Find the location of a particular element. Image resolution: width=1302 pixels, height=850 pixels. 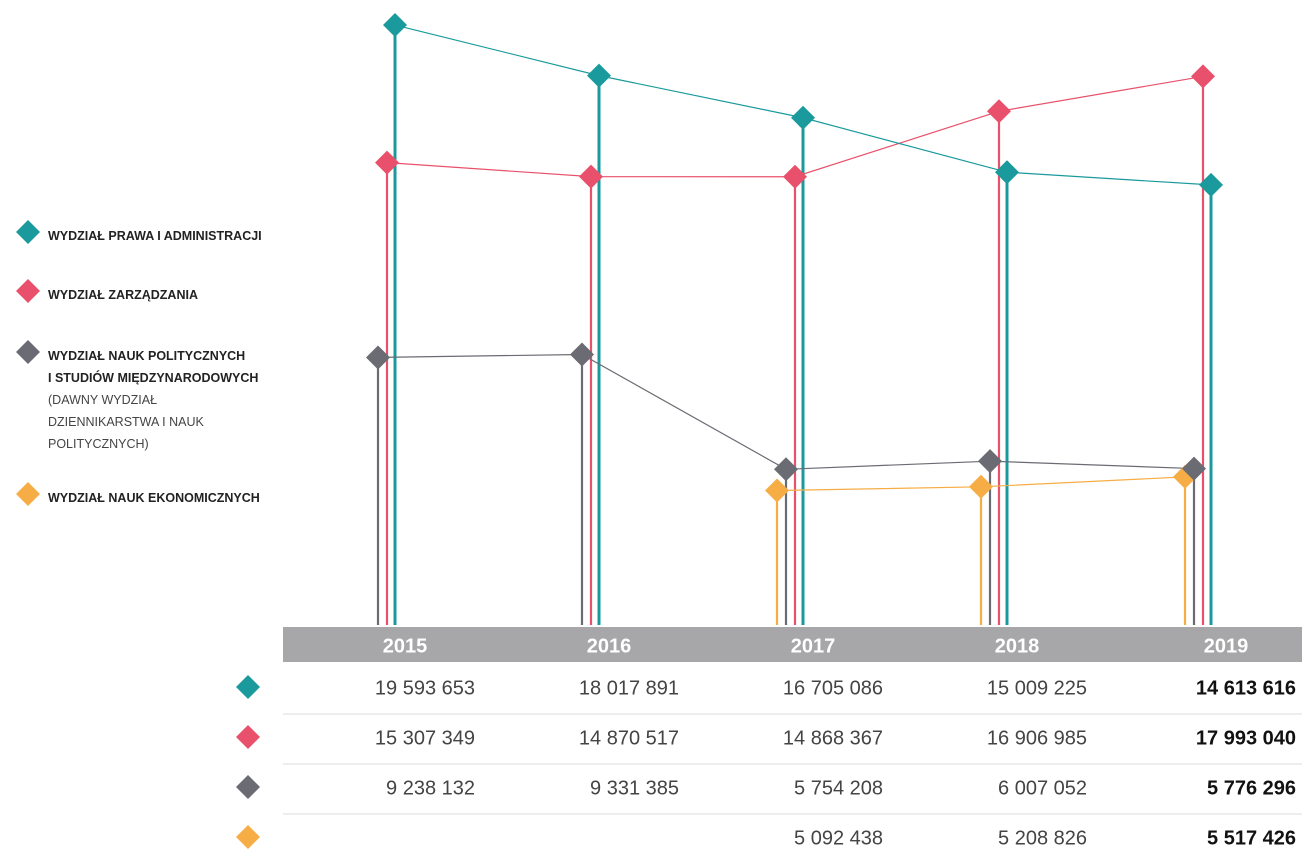

year-label: 2016 is located at coordinates (609, 646).